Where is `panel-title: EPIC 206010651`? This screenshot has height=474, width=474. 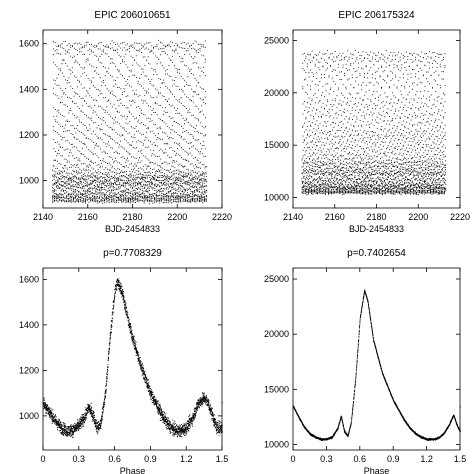 panel-title: EPIC 206010651 is located at coordinates (132, 15).